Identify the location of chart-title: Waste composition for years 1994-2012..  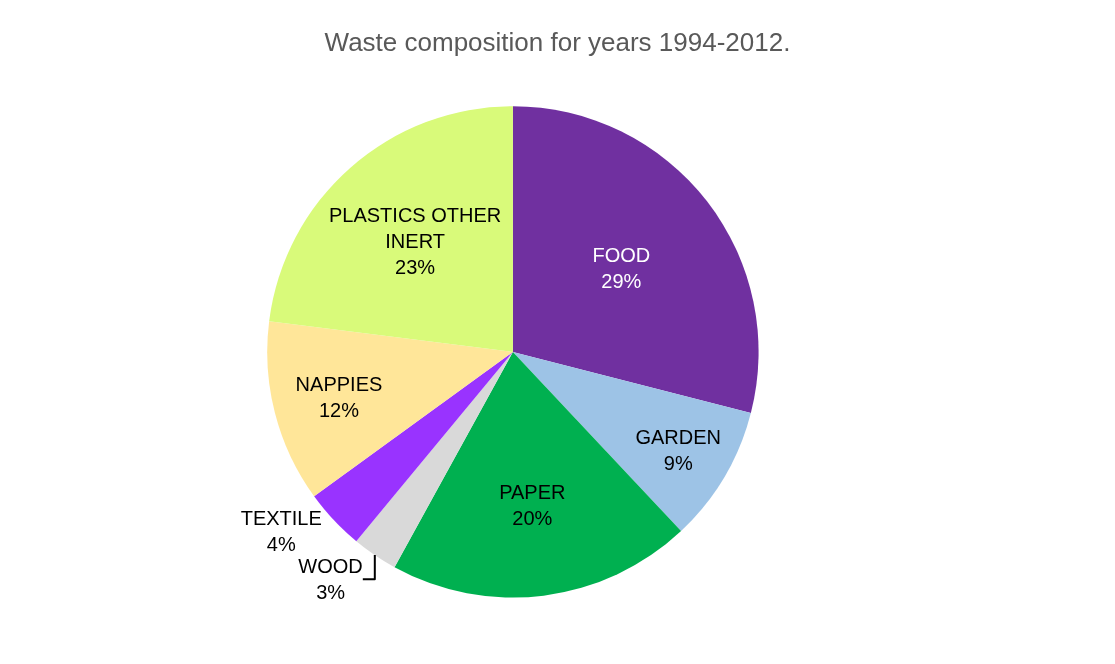
(557, 42).